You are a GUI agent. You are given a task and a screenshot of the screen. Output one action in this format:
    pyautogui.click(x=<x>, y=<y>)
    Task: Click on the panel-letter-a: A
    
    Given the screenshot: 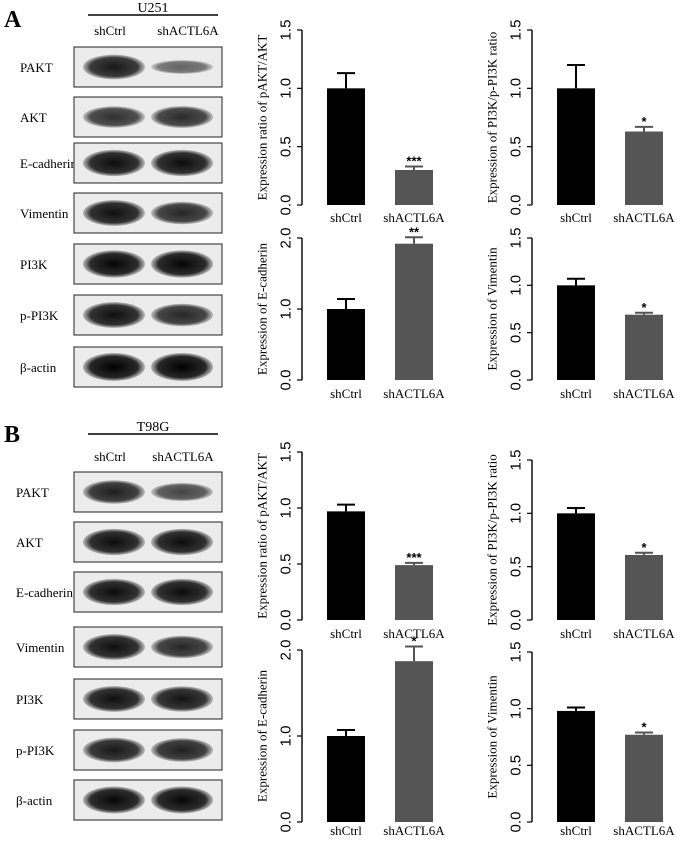 What is the action you would take?
    pyautogui.click(x=13, y=20)
    